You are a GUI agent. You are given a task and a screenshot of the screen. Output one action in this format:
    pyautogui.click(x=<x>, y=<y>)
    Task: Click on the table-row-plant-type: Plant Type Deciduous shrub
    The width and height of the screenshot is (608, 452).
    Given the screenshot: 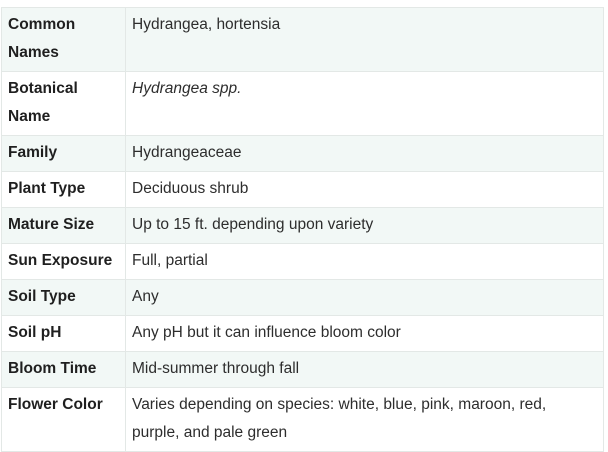 What is the action you would take?
    pyautogui.click(x=302, y=189)
    